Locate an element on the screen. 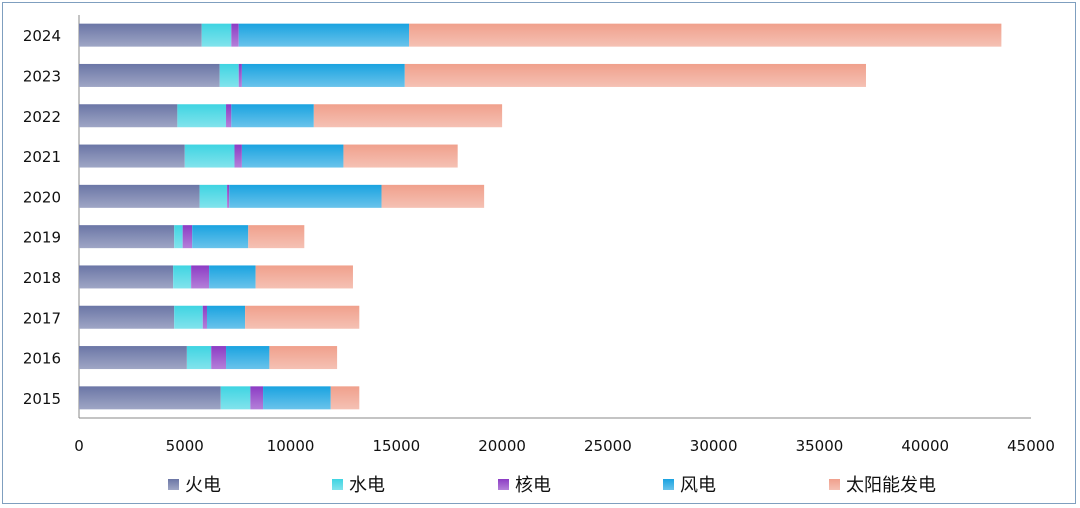 The height and width of the screenshot is (508, 1080). legend: 火电 水电 核电 风电 太阳能发电 is located at coordinates (552, 485).